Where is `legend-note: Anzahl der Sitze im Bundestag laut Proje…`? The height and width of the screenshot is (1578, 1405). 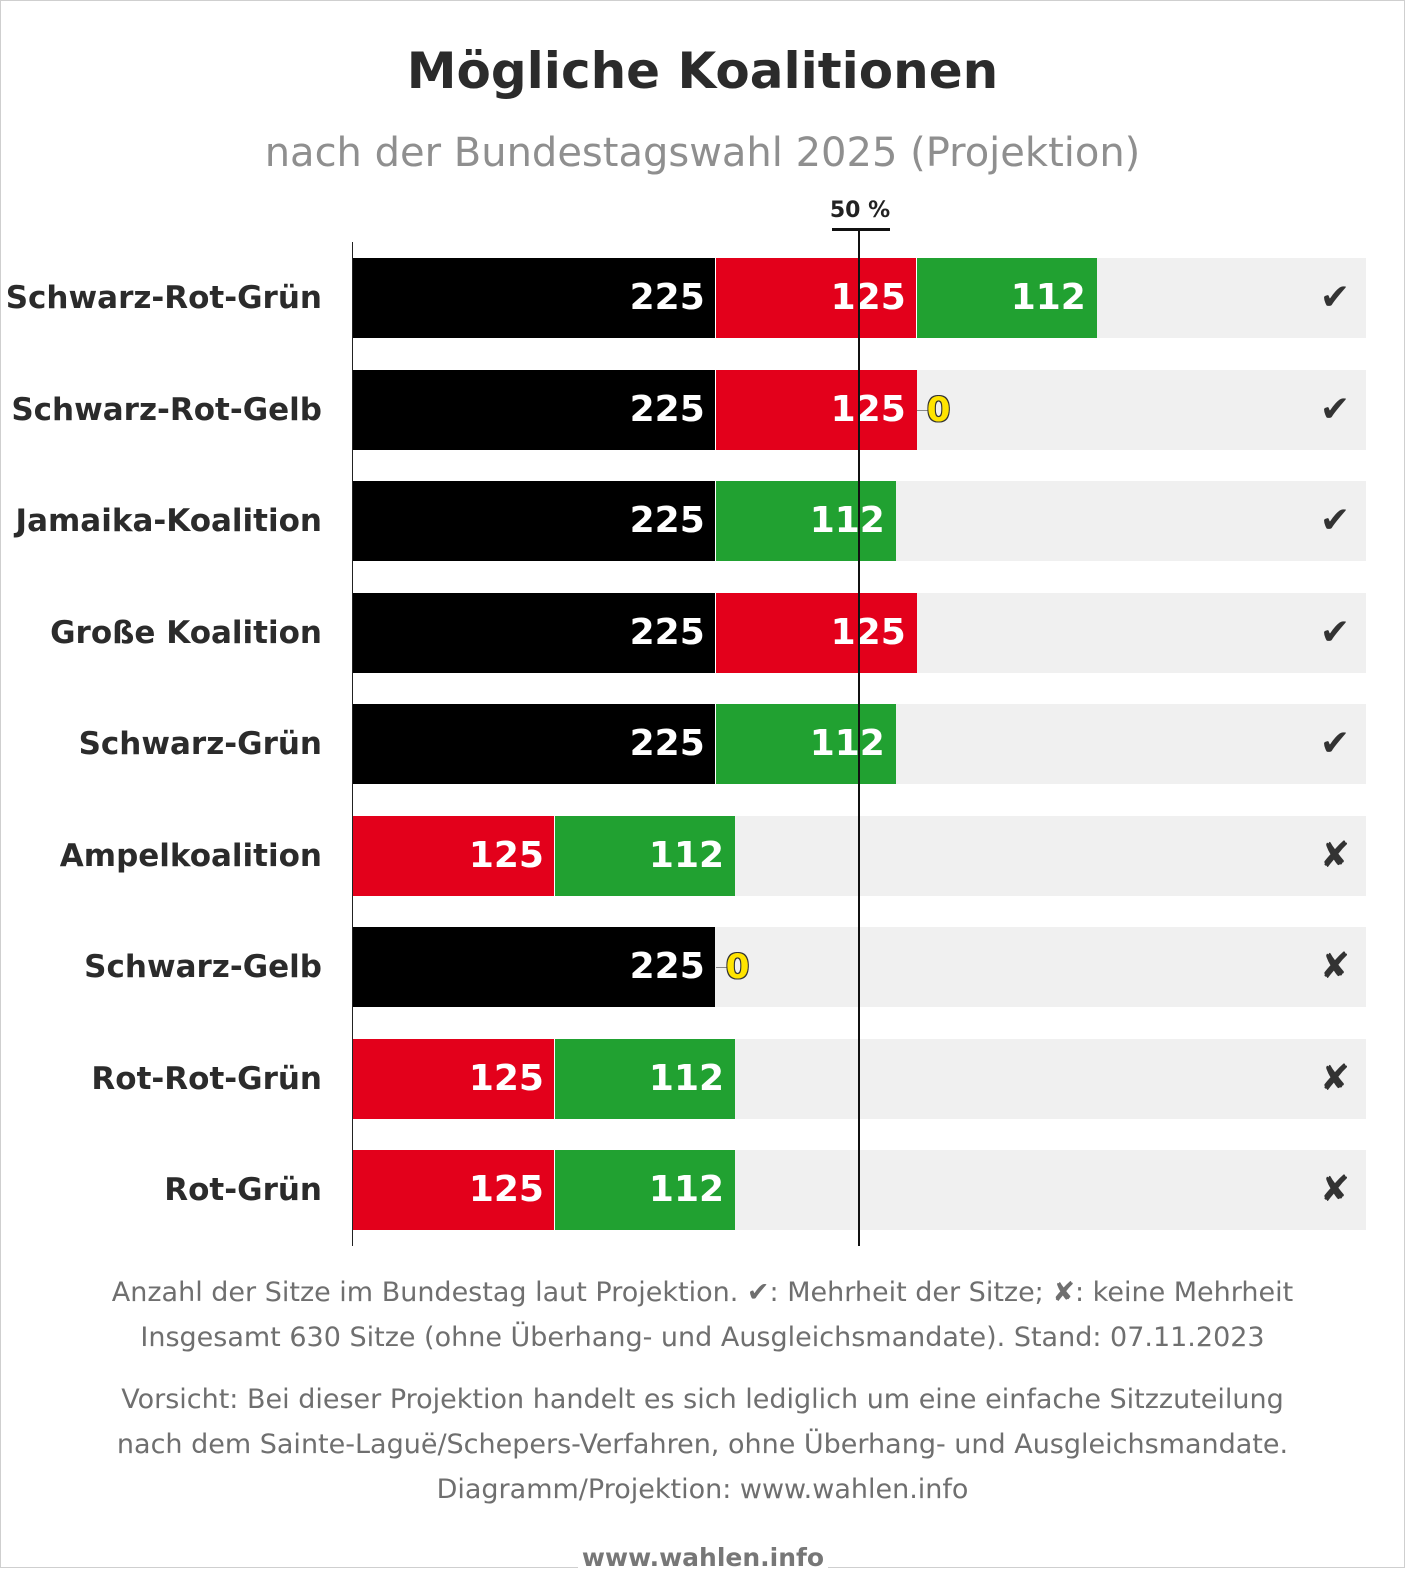 legend-note: Anzahl der Sitze im Bundestag laut Proje… is located at coordinates (702, 1292).